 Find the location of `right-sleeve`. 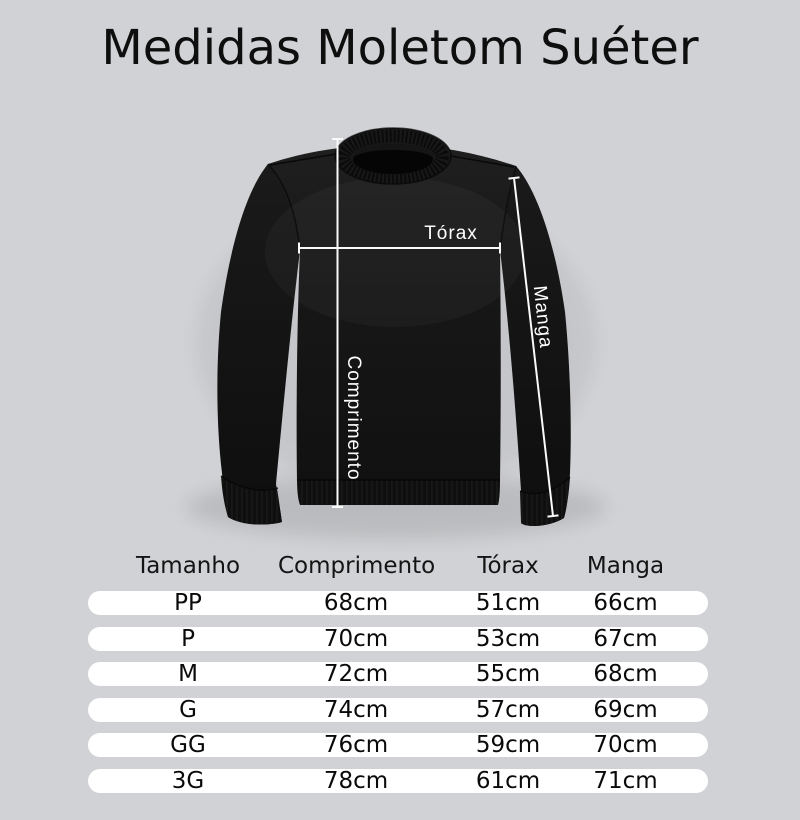

right-sleeve is located at coordinates (535, 346).